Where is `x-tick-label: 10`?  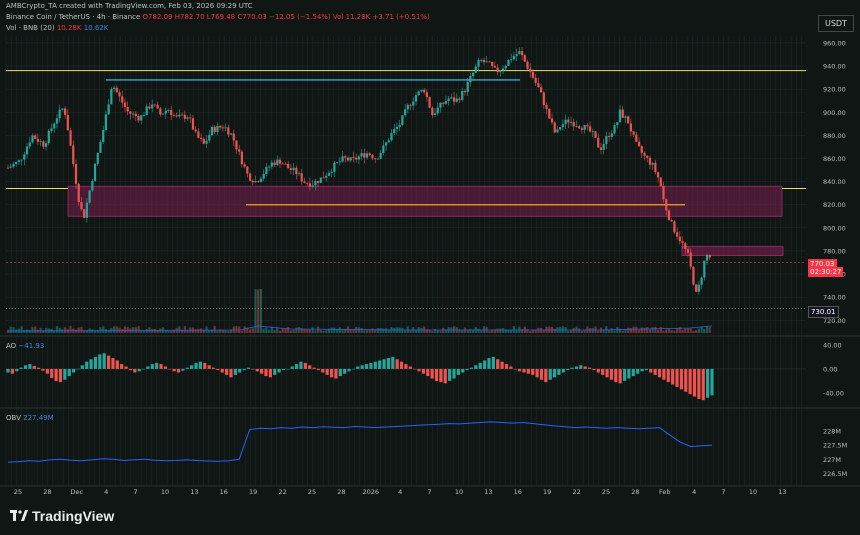
x-tick-label: 10 is located at coordinates (753, 492).